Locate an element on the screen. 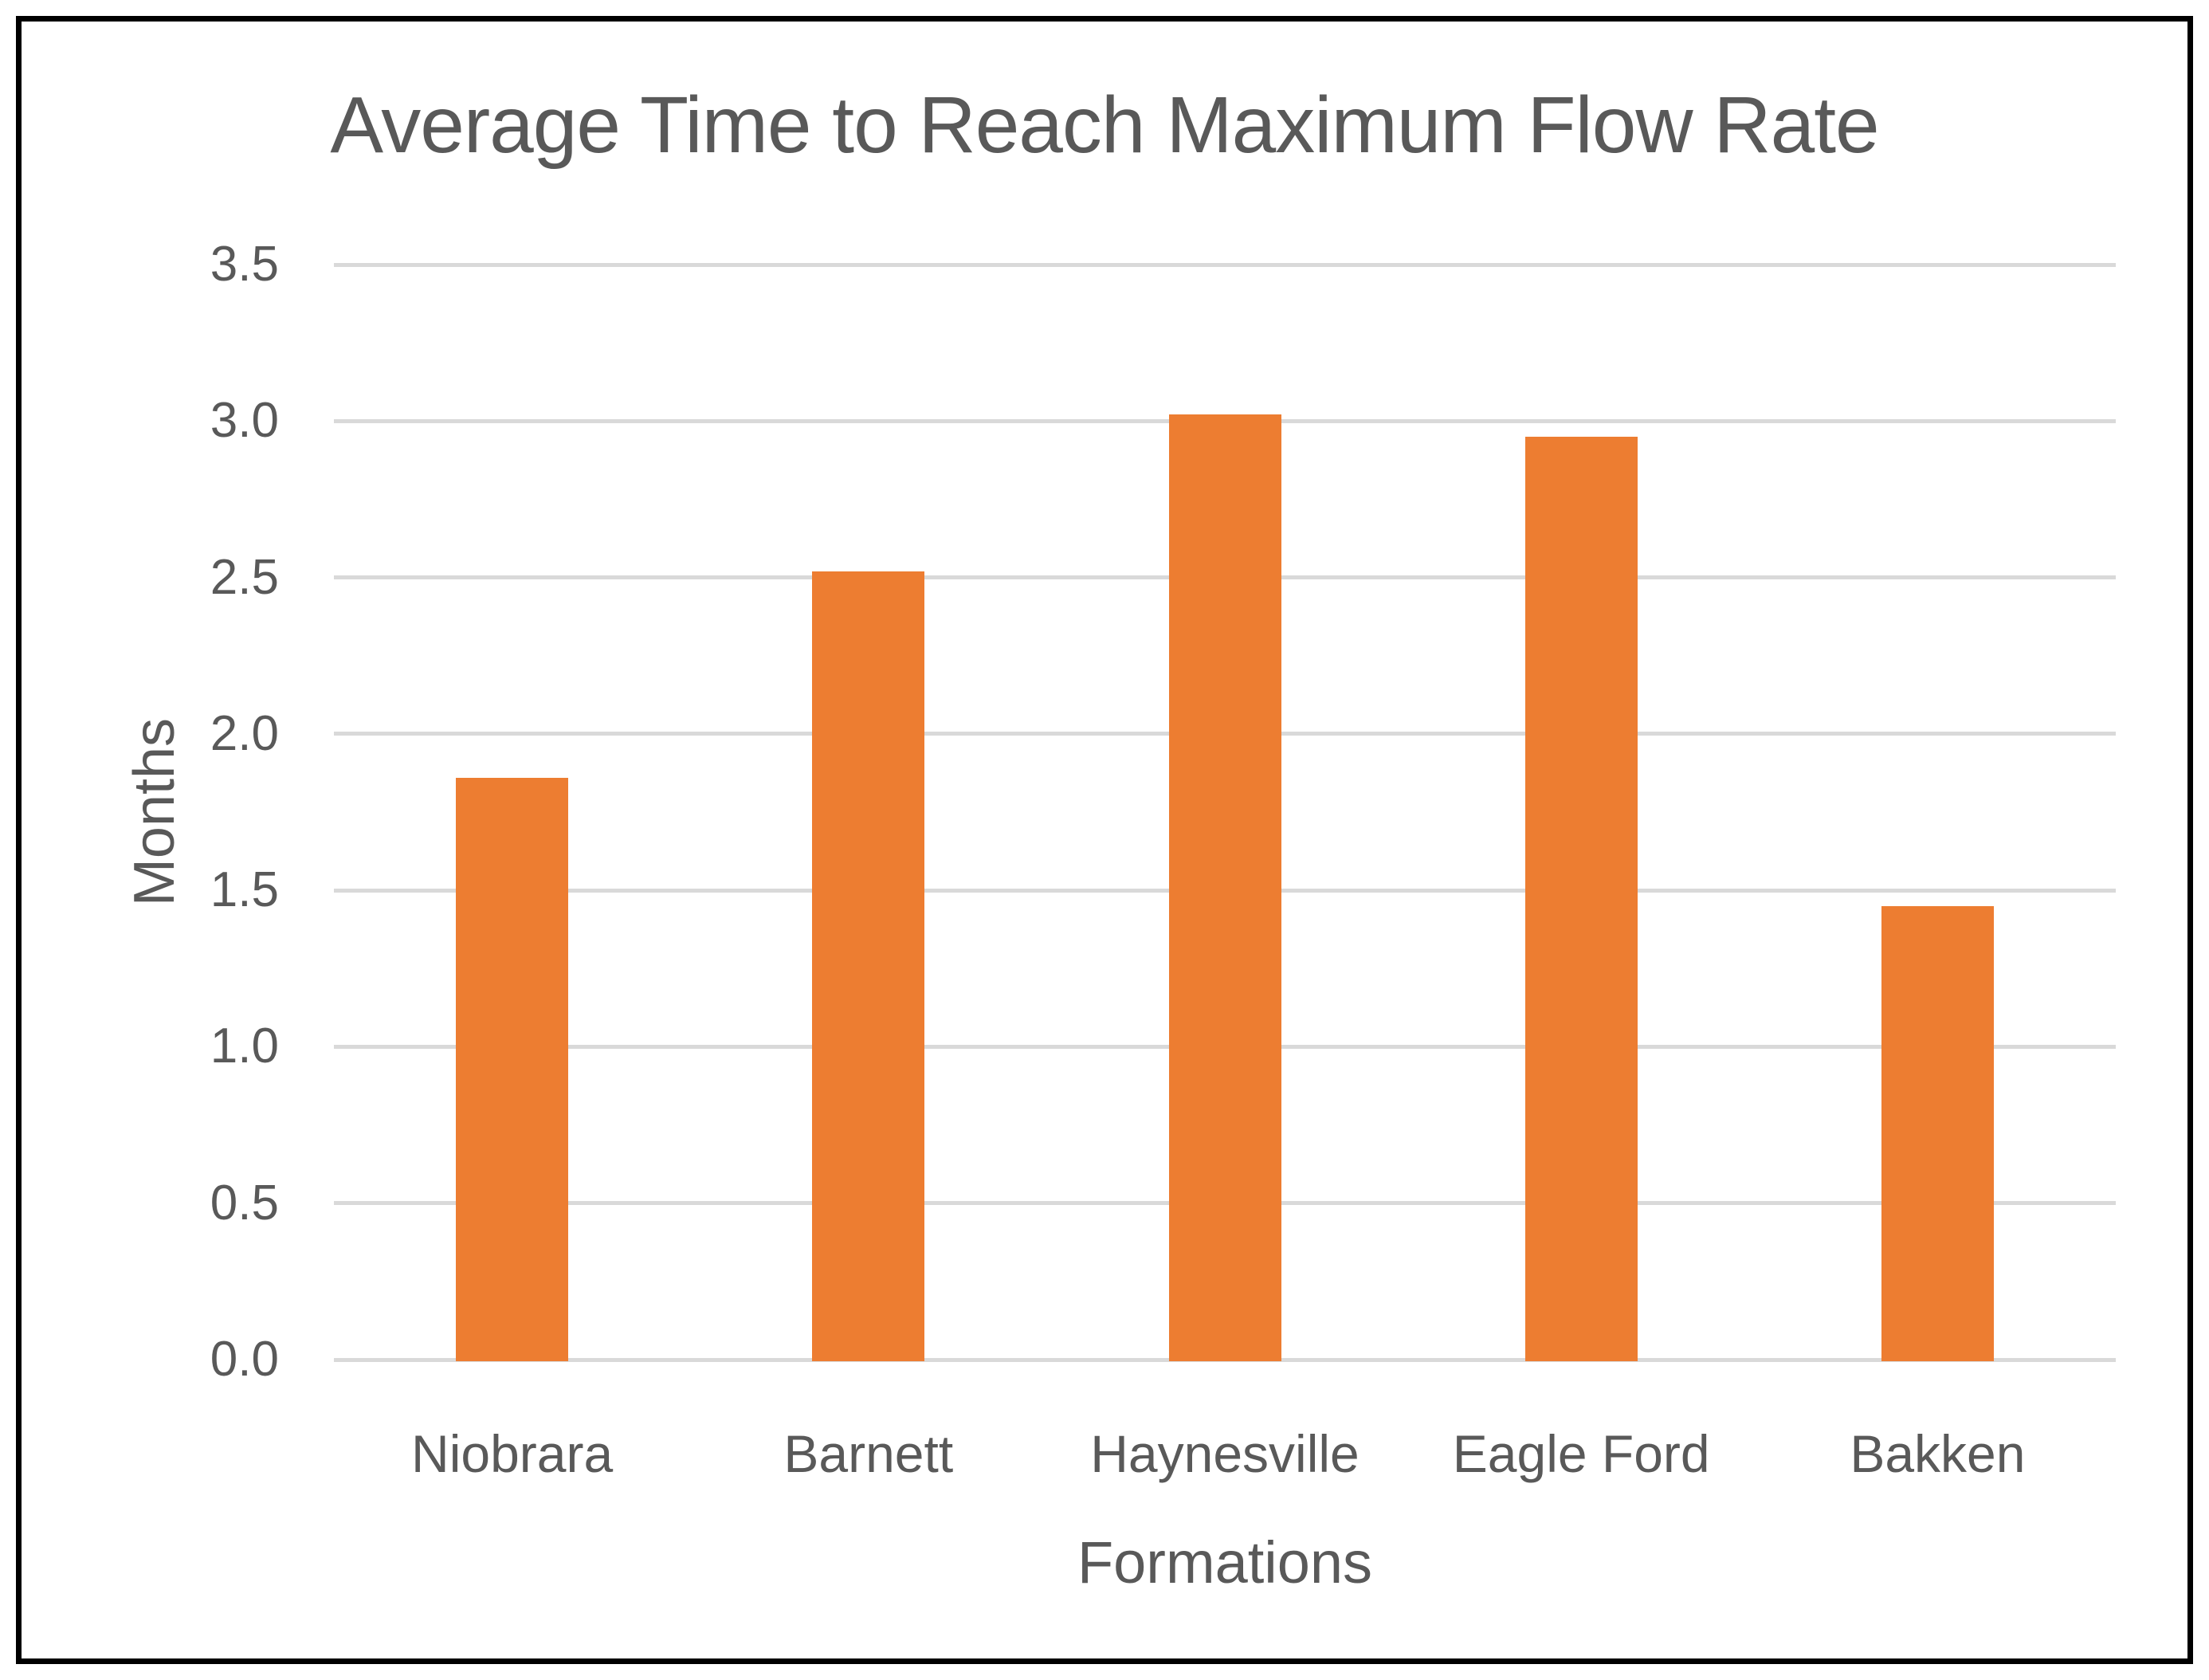 This screenshot has height=1680, width=2209. y-tick-label-3.0: 3.0 is located at coordinates (244, 421).